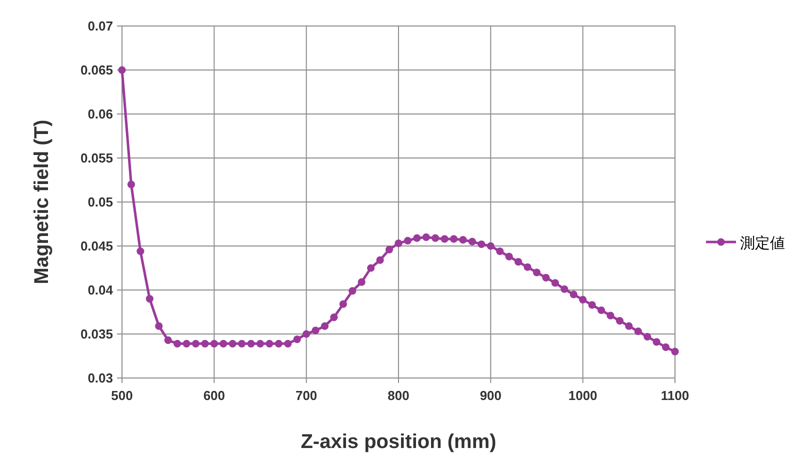  What do you see at coordinates (762, 243) in the screenshot?
I see `legend-label: 測定値` at bounding box center [762, 243].